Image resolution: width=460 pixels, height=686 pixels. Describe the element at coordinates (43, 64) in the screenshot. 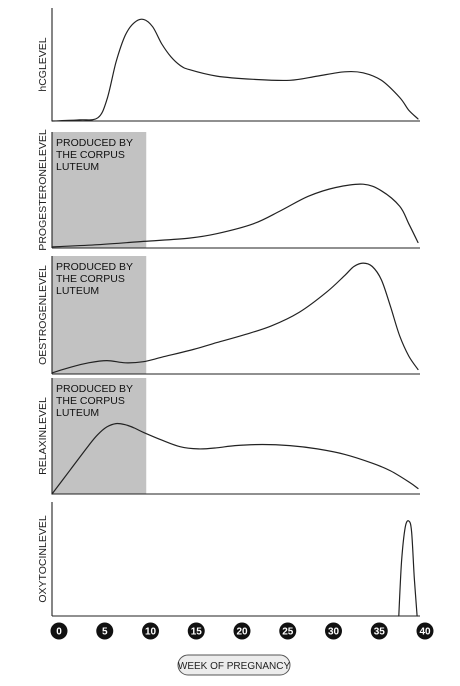

I see `y-axis-label: hCGLEVEL` at that location.